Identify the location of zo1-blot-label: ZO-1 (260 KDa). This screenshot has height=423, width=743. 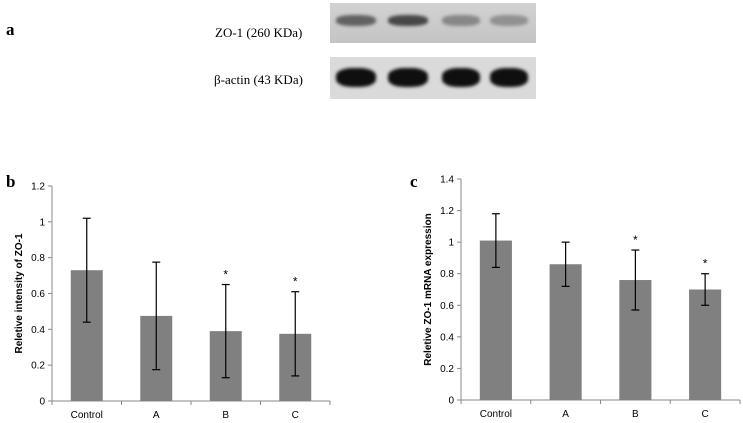
(259, 32).